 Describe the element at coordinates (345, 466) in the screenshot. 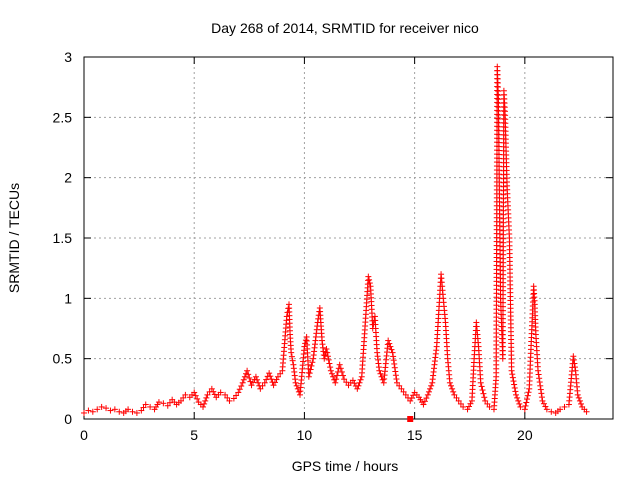

I see `x-axis-label: GPS time / hours` at that location.